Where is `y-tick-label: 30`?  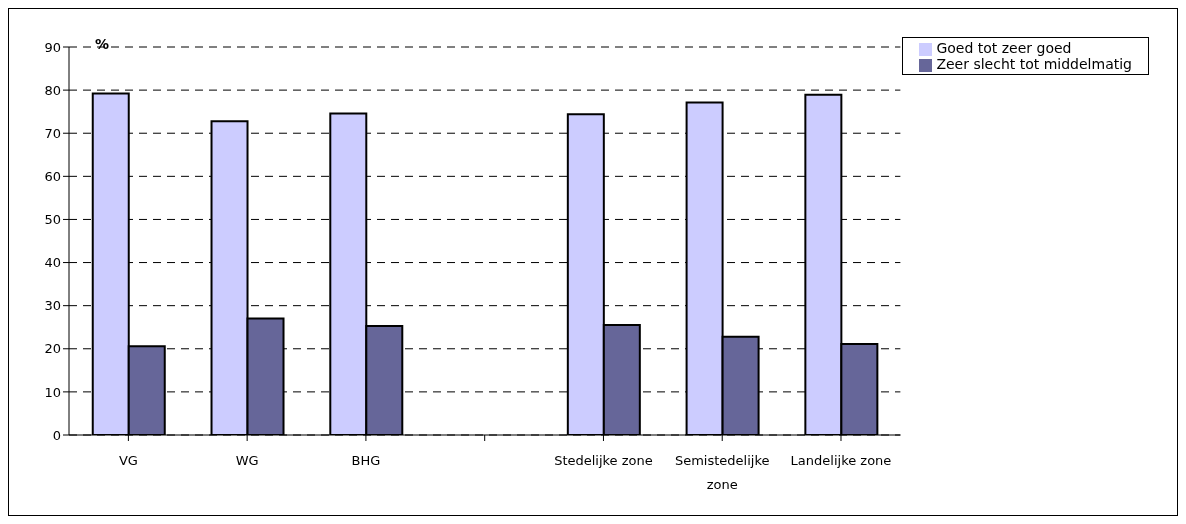
y-tick-label: 30 is located at coordinates (52, 306).